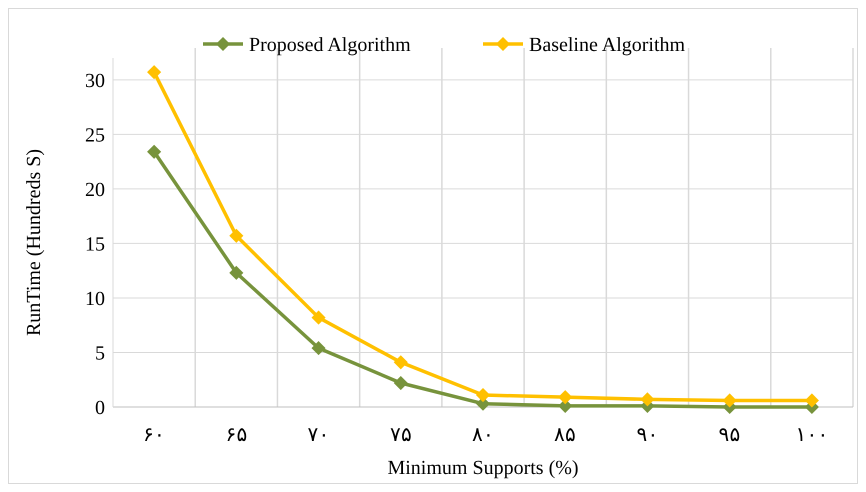 This screenshot has height=492, width=866. Describe the element at coordinates (236, 435) in the screenshot. I see `x-tick-label: ۶۵` at that location.